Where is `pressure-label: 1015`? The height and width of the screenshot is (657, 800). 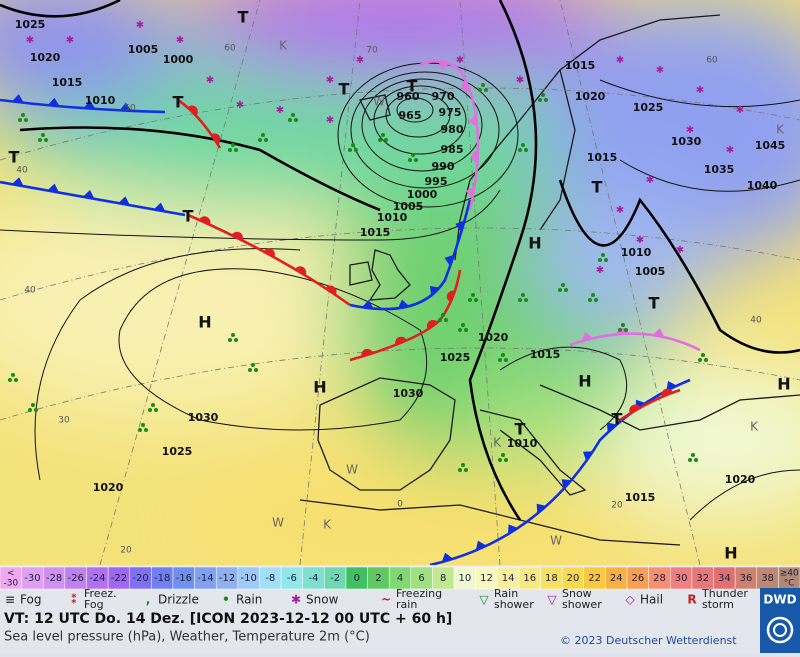
pressure-label: 1015 is located at coordinates (580, 65).